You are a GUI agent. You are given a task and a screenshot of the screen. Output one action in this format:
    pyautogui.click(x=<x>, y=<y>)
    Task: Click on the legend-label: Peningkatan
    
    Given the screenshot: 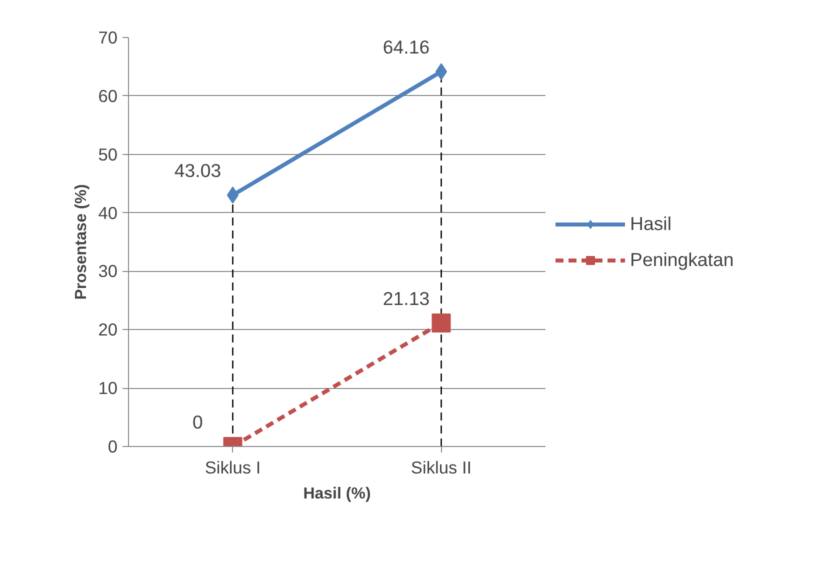 What is the action you would take?
    pyautogui.click(x=682, y=259)
    